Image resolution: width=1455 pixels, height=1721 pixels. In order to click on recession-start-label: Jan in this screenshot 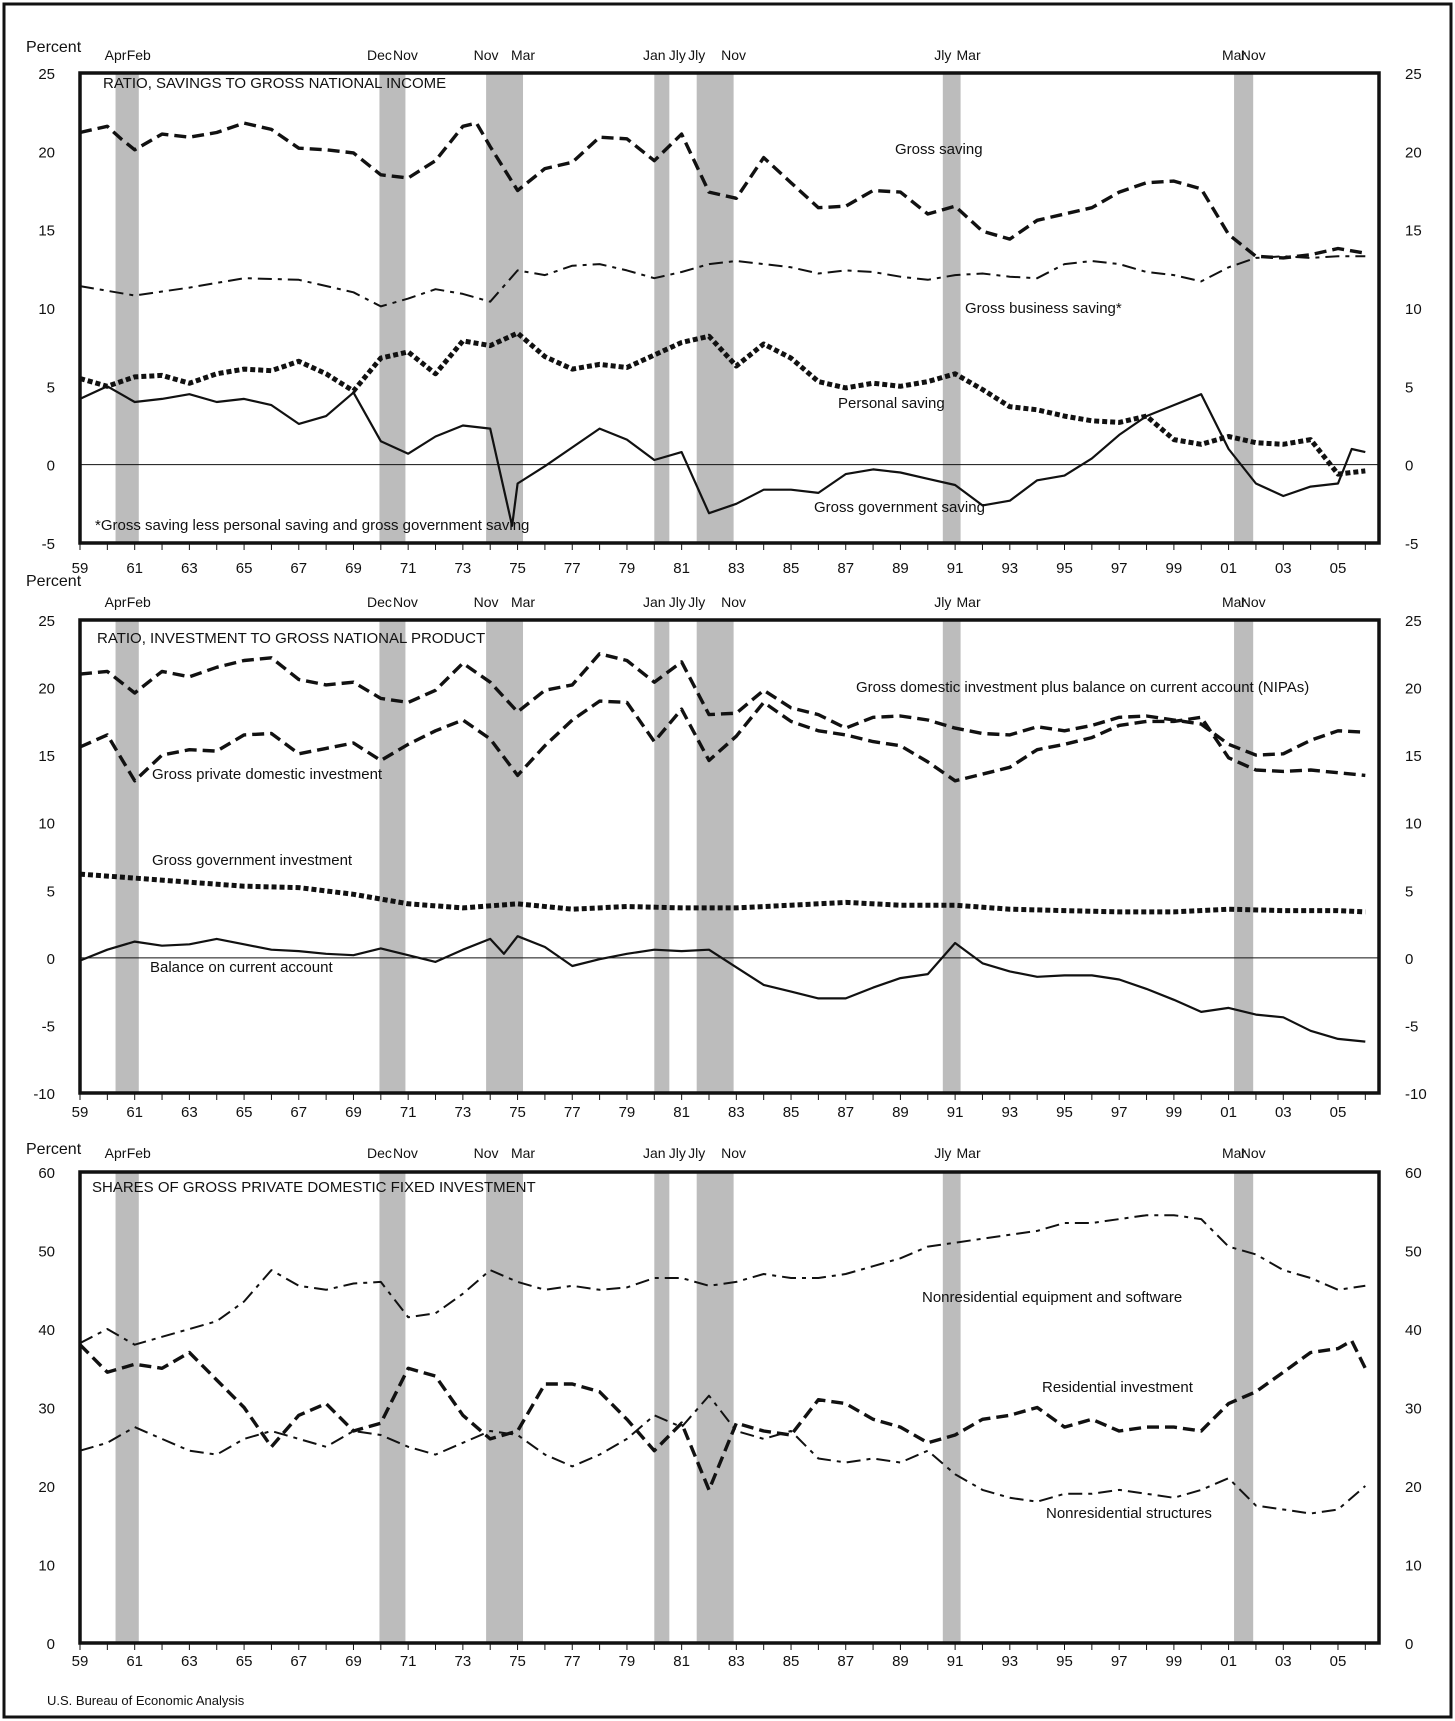, I will do `click(654, 602)`.